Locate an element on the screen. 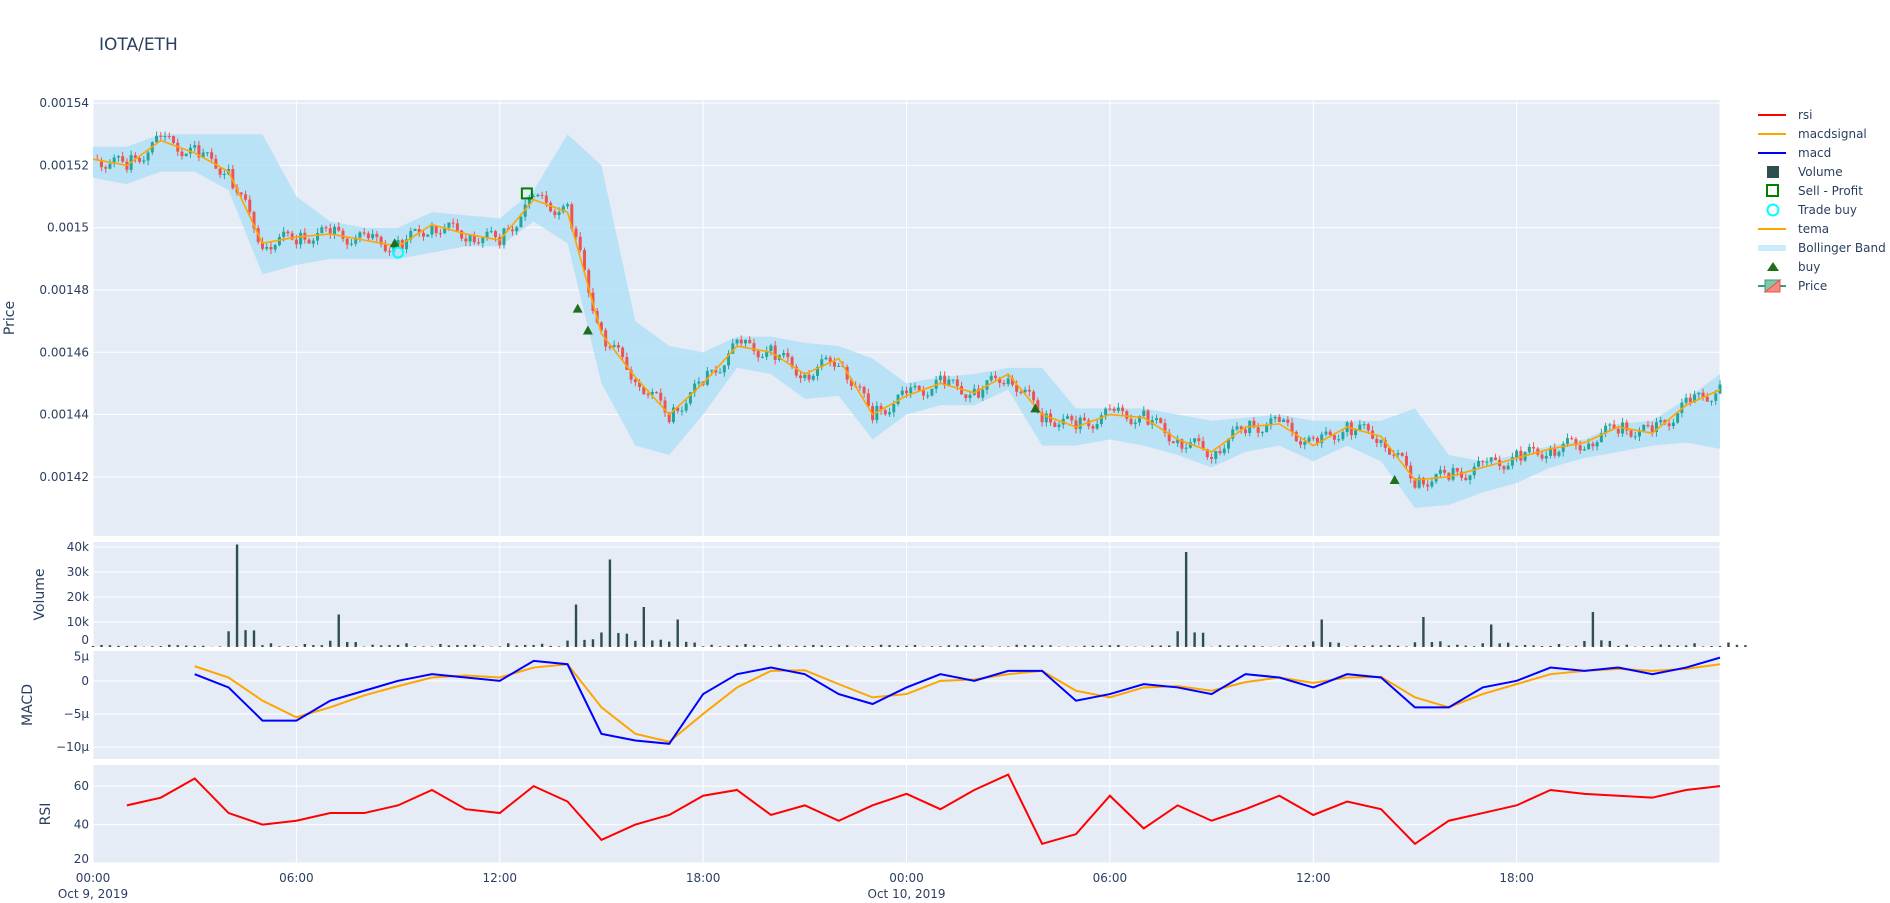 The image size is (1890, 903). legend-item-macd: macd is located at coordinates (1794, 153).